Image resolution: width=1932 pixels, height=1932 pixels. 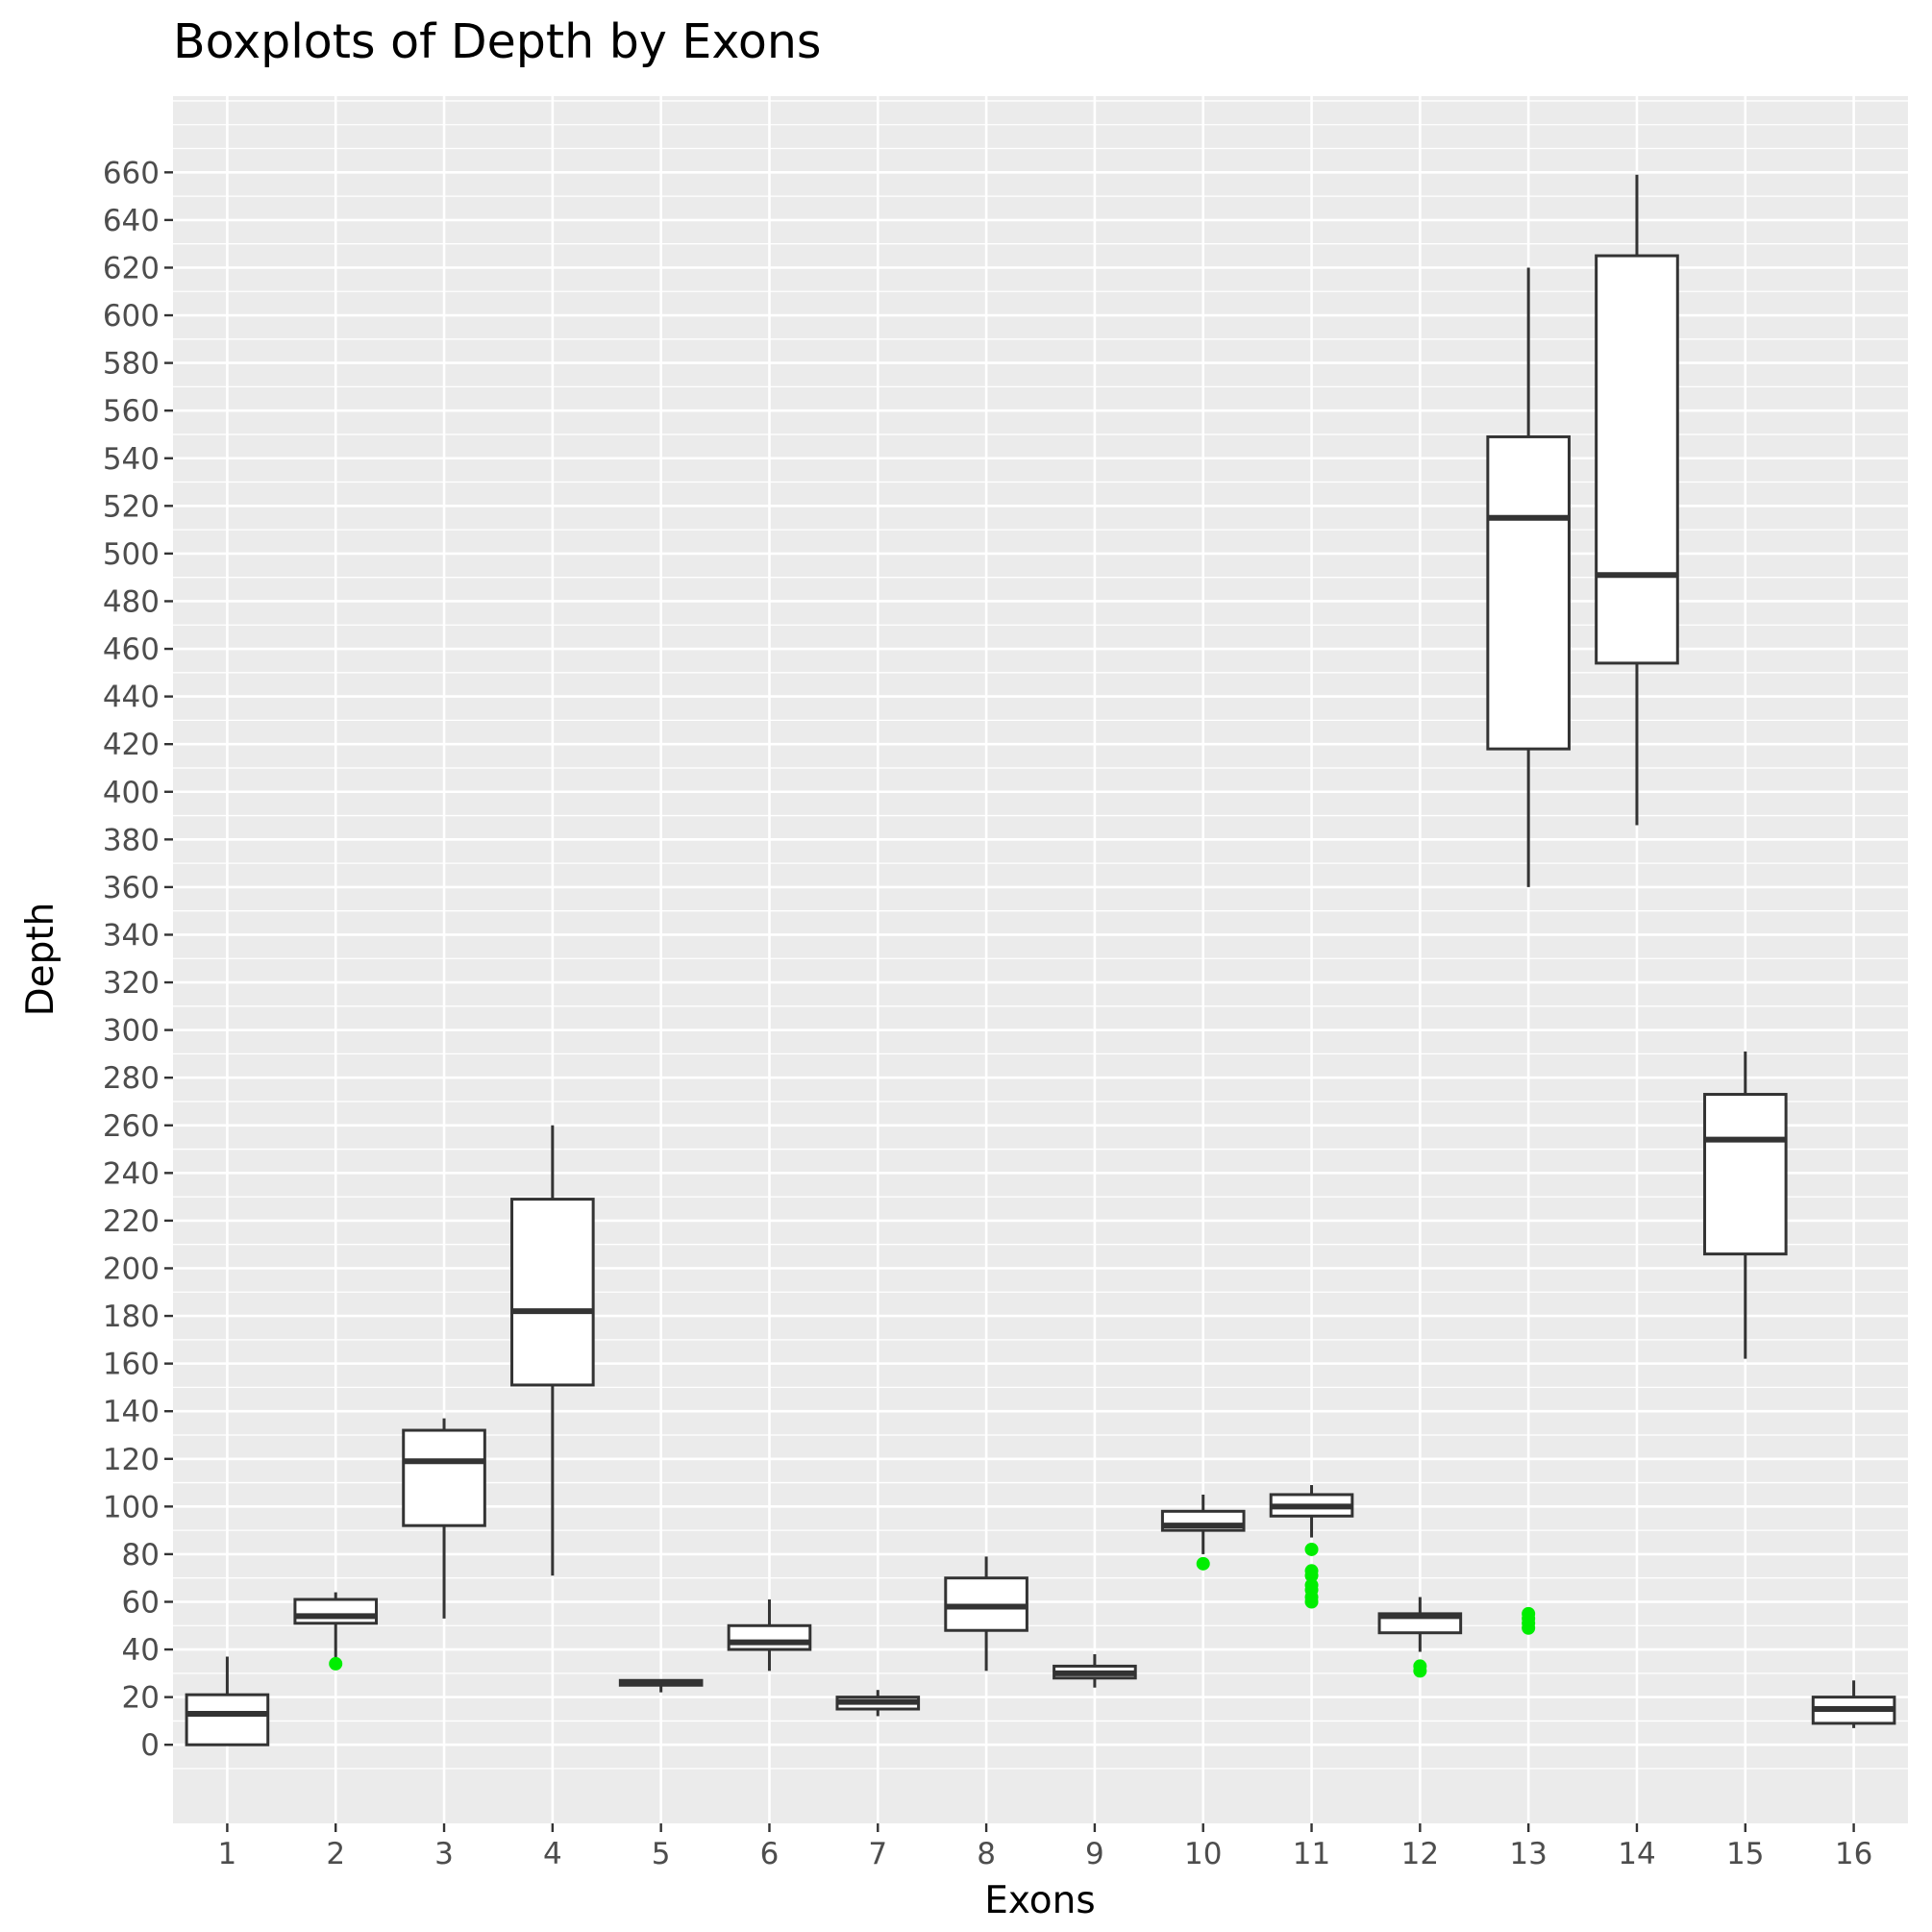 What do you see at coordinates (141, 1602) in the screenshot?
I see `y-tick-label: 60` at bounding box center [141, 1602].